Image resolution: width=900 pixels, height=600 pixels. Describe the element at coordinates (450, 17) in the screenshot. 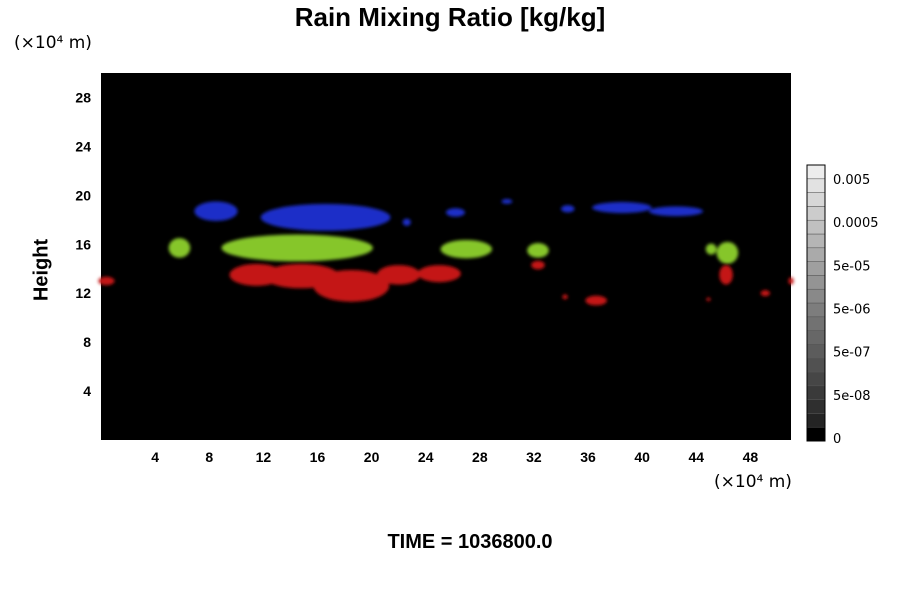

I see `chart-title: Rain Mixing Ratio [kg/kg]` at that location.